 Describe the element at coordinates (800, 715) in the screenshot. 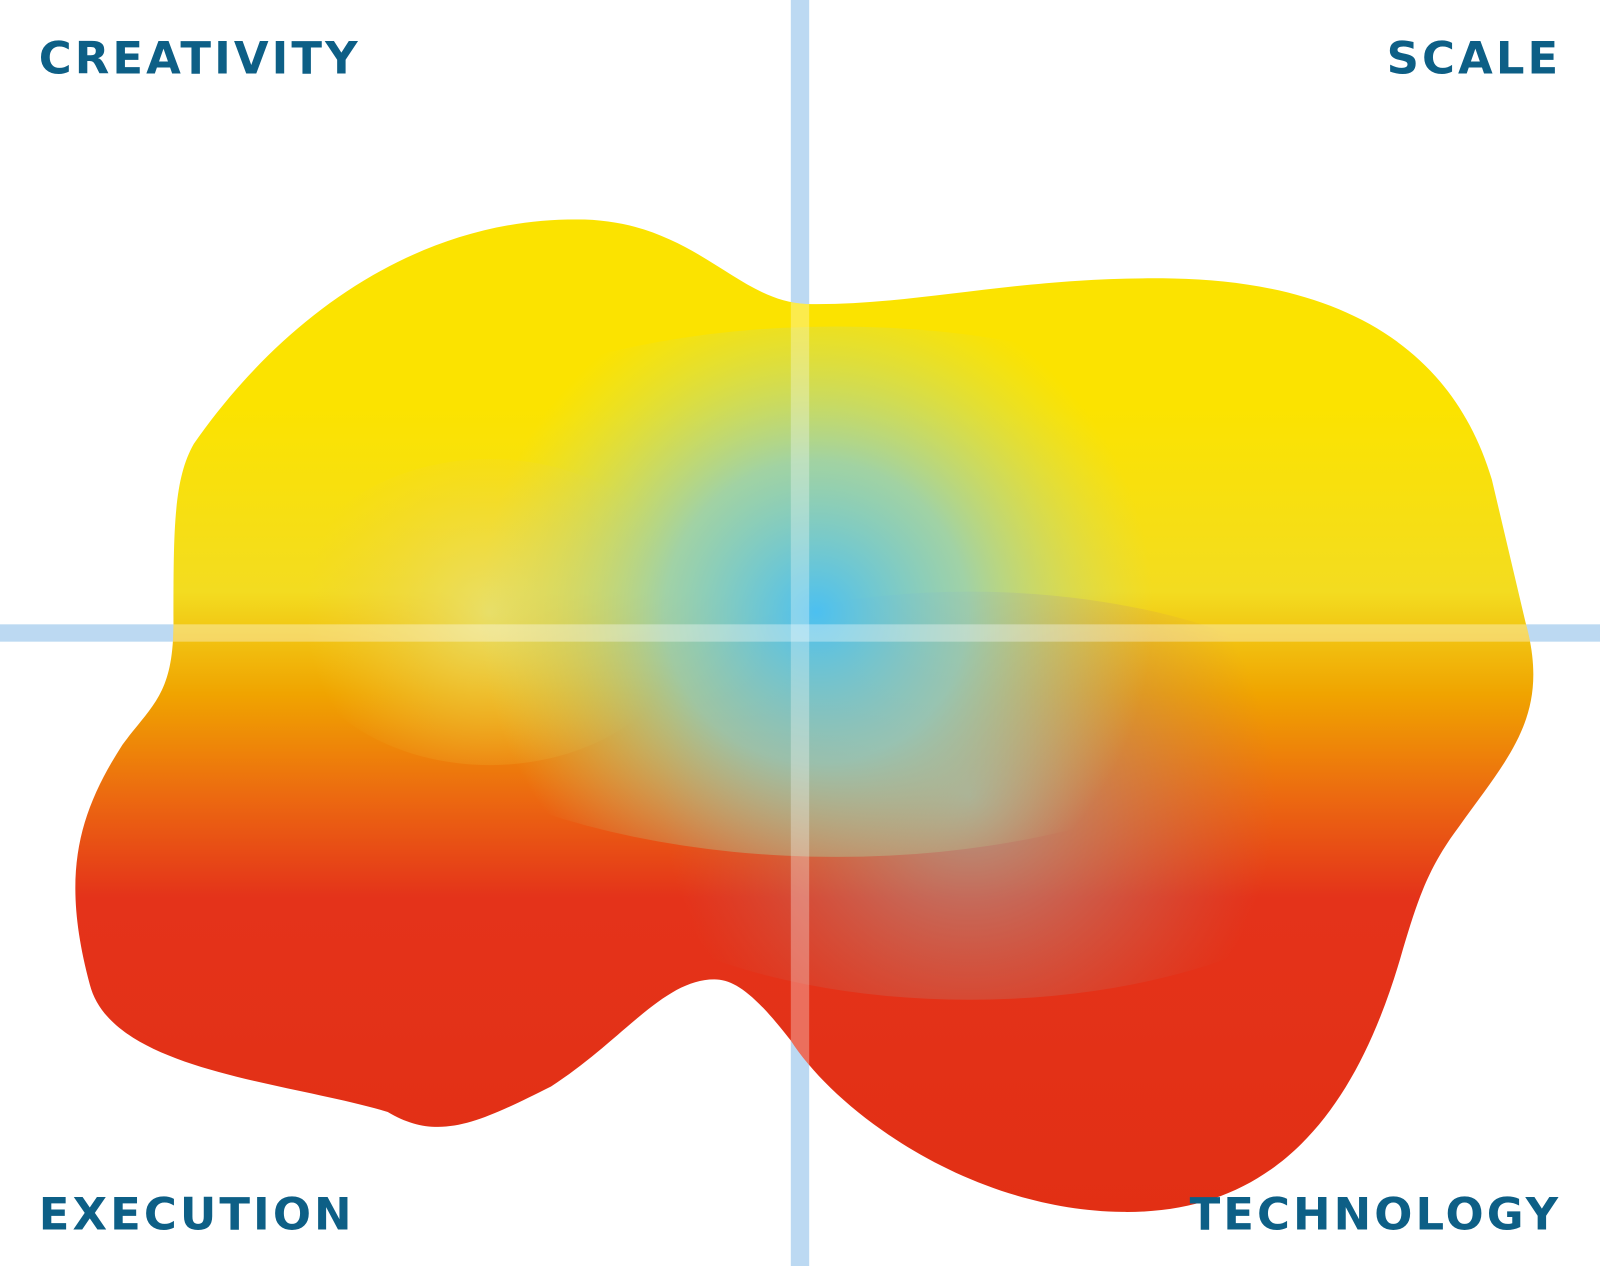

I see `vertical-axis-overlay` at that location.